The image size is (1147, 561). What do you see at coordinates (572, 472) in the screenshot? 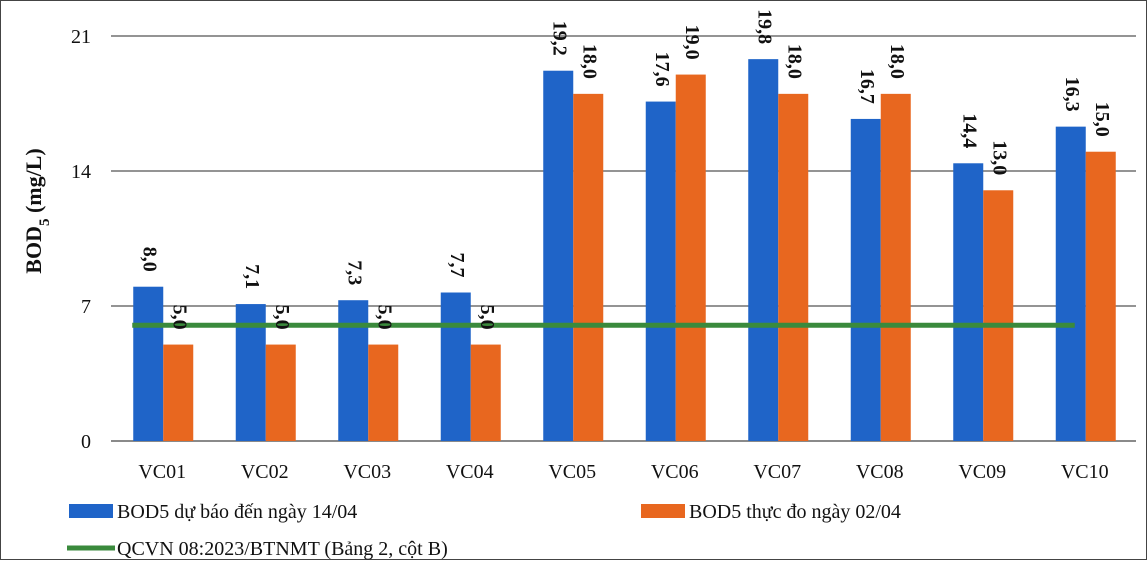
I see `x-tick-vc05: VC05` at bounding box center [572, 472].